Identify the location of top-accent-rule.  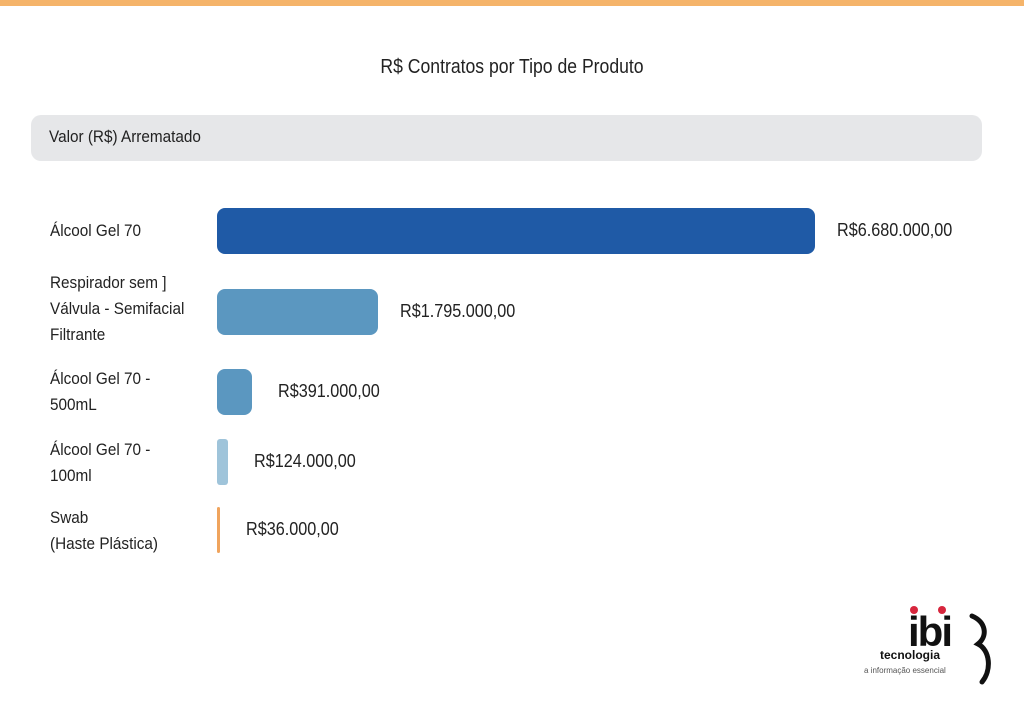
(512, 3).